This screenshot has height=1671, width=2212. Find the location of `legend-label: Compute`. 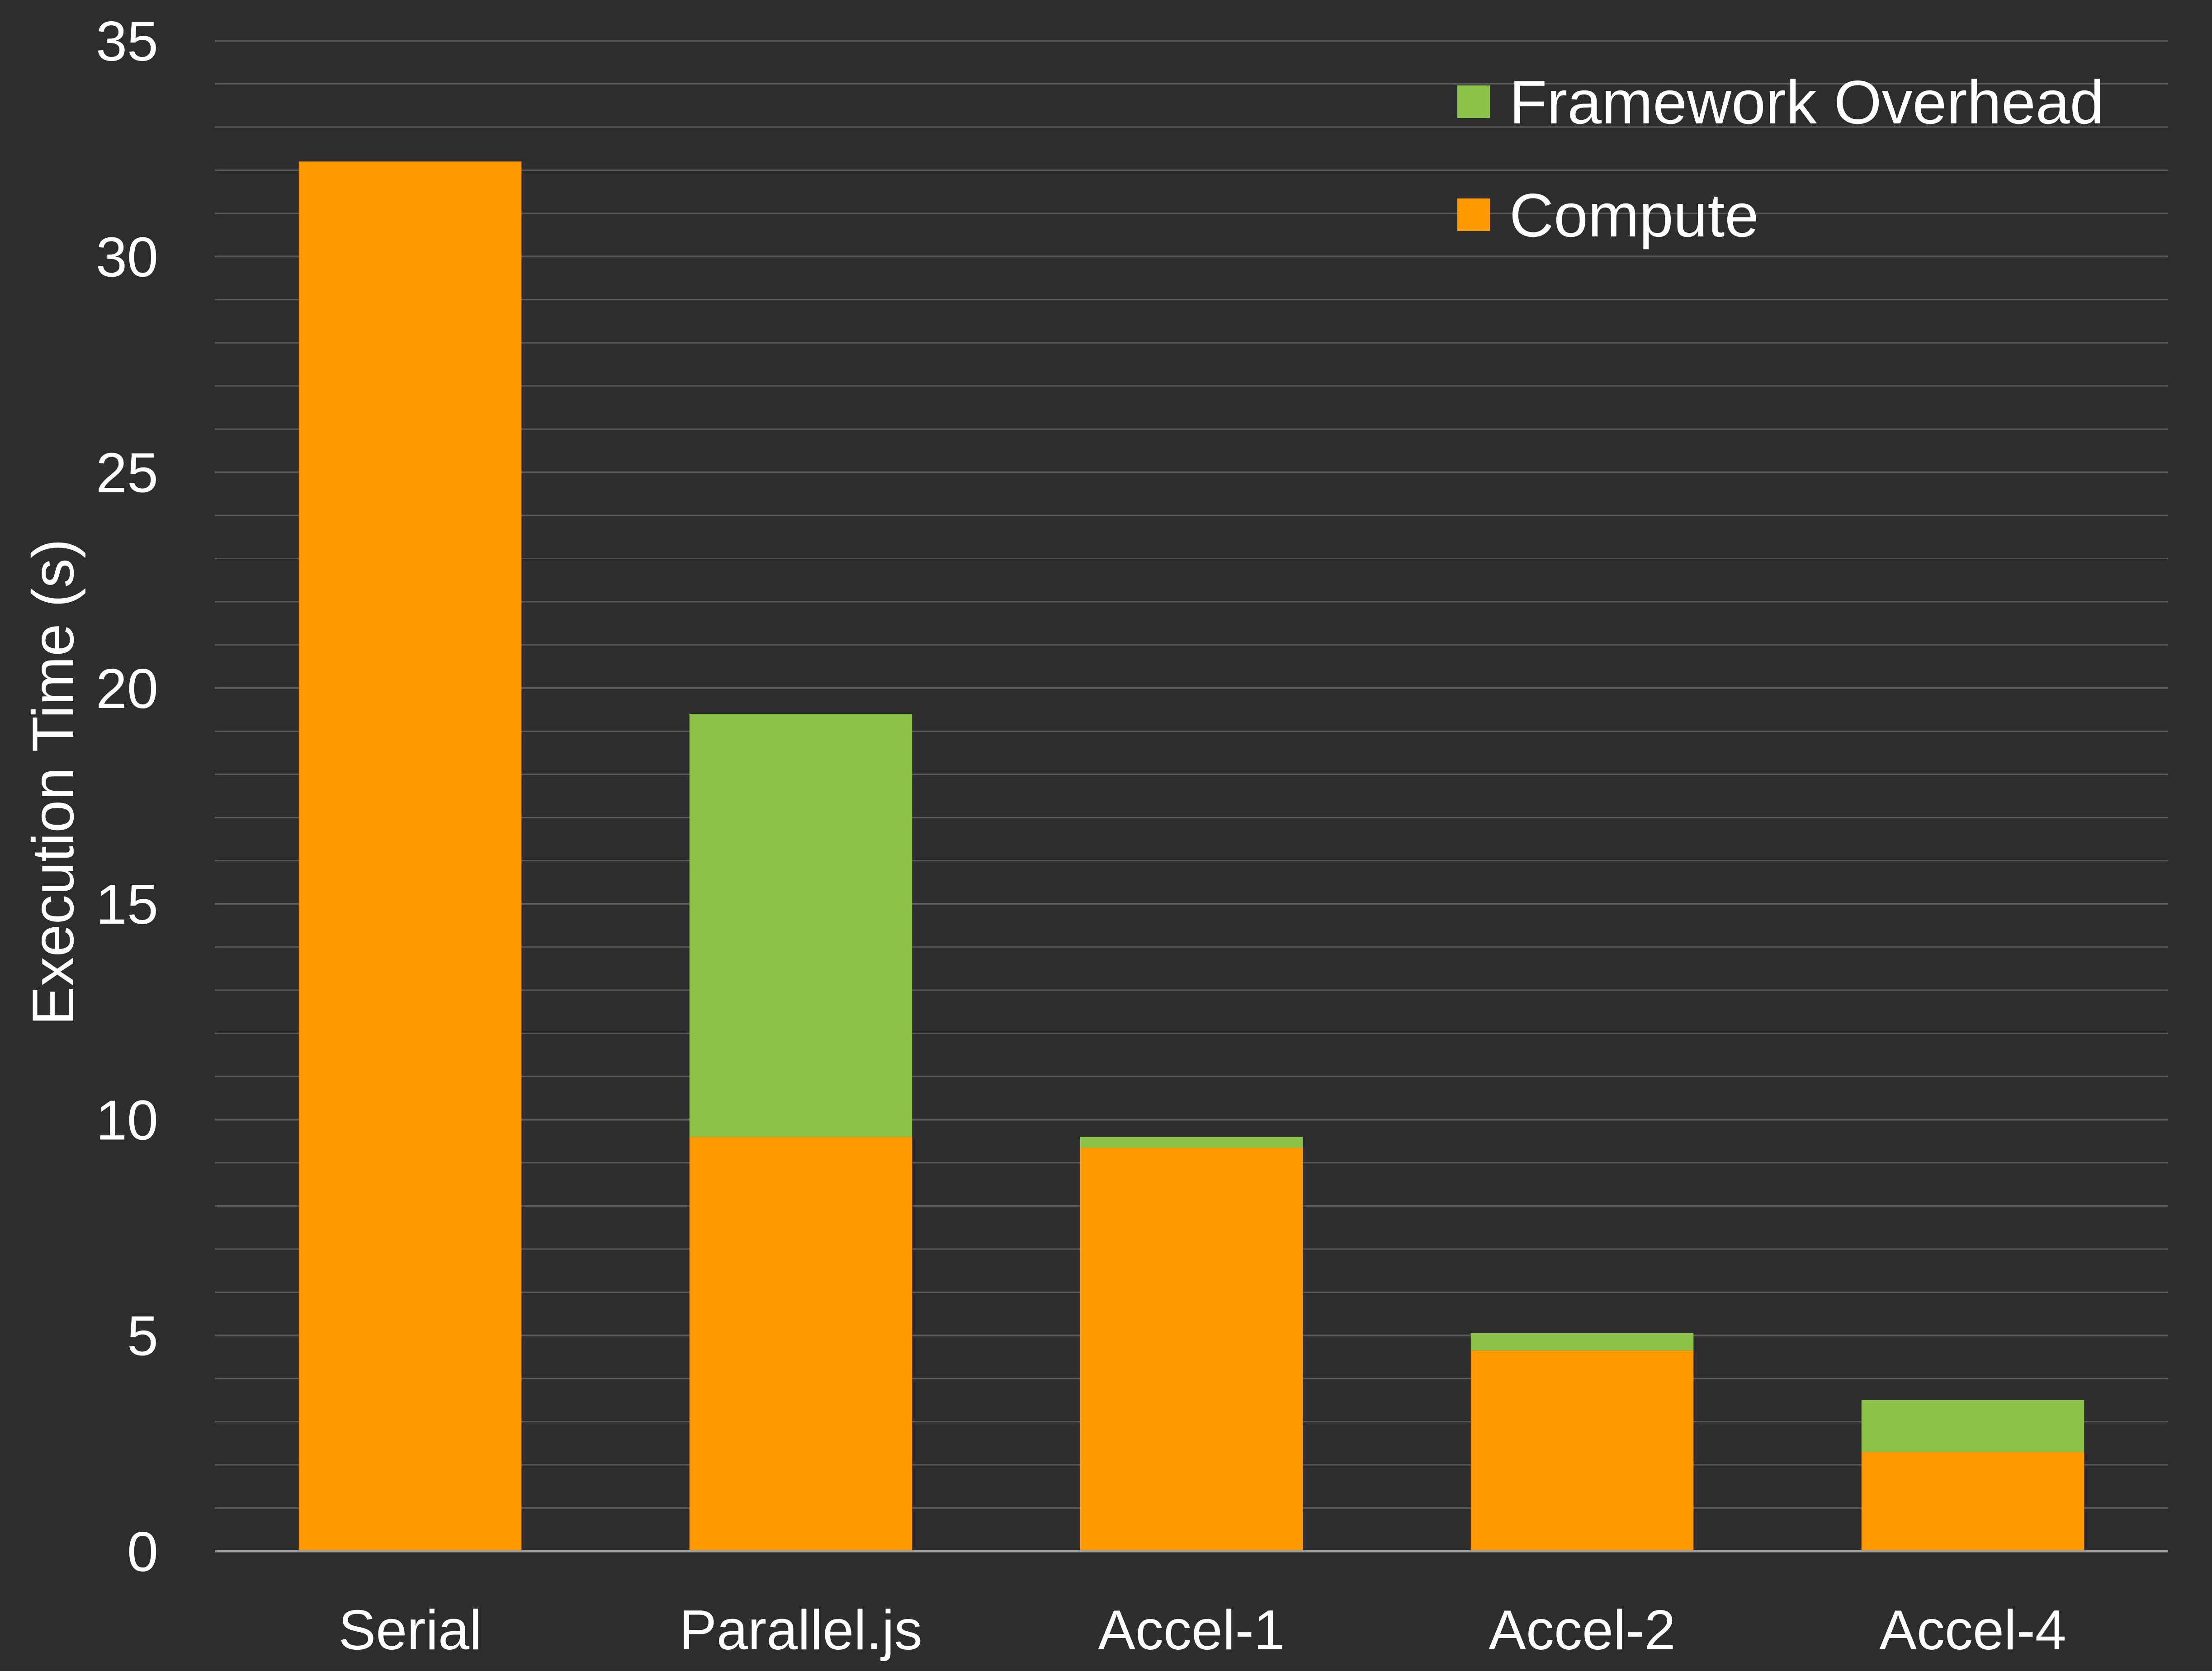

legend-label: Compute is located at coordinates (1634, 215).